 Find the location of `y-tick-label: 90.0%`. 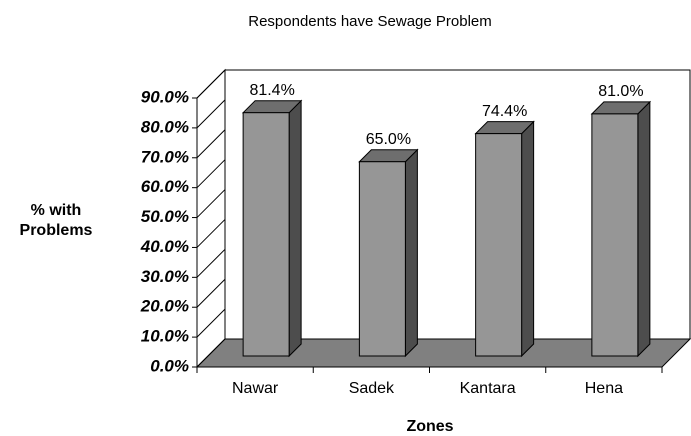

y-tick-label: 90.0% is located at coordinates (165, 96).